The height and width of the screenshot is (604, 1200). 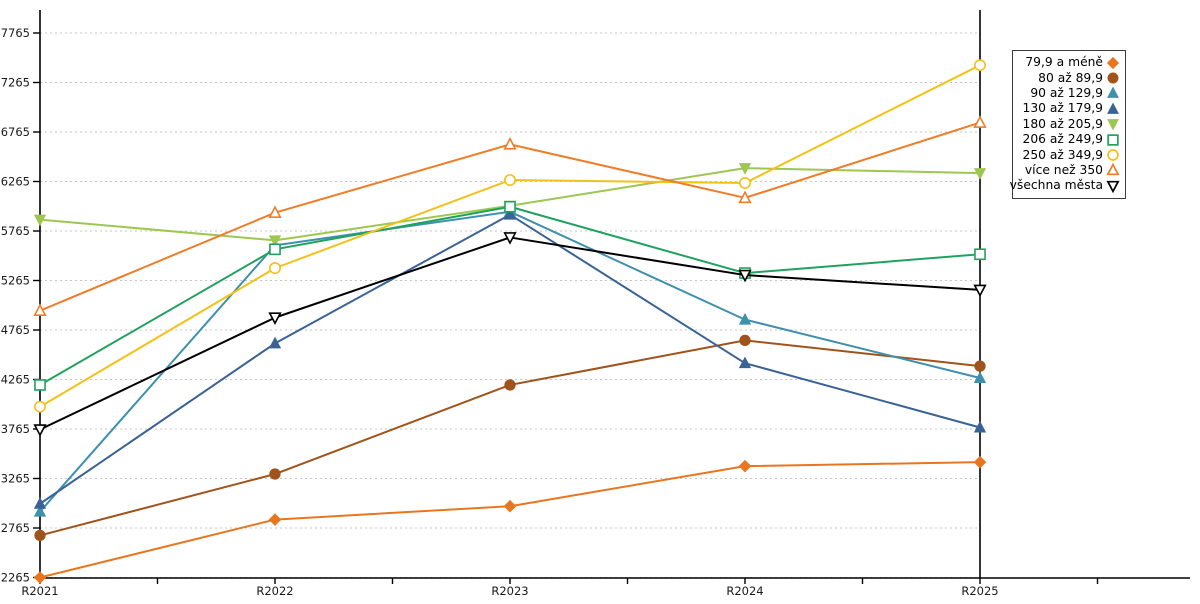 What do you see at coordinates (1062, 108) in the screenshot?
I see `legend-label: 130 až 179,9` at bounding box center [1062, 108].